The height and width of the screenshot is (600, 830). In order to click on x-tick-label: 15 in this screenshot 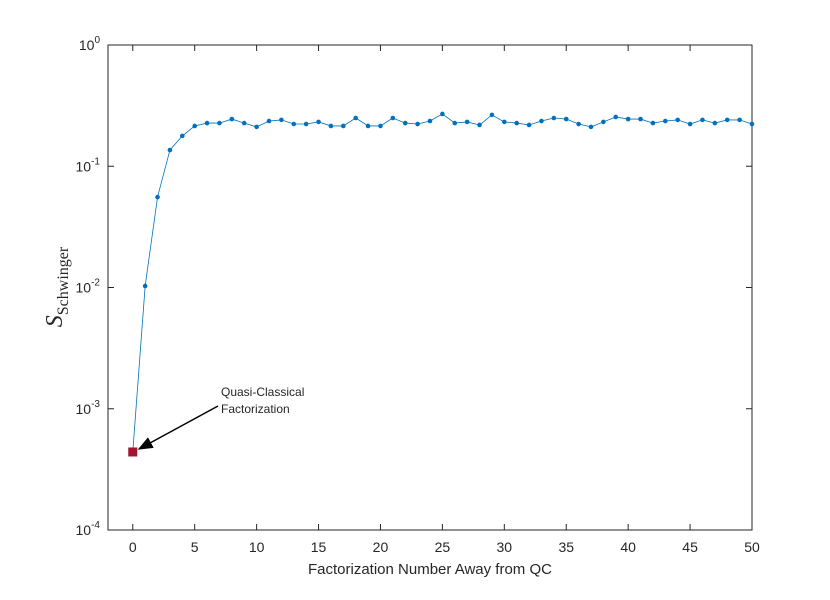, I will do `click(319, 547)`.